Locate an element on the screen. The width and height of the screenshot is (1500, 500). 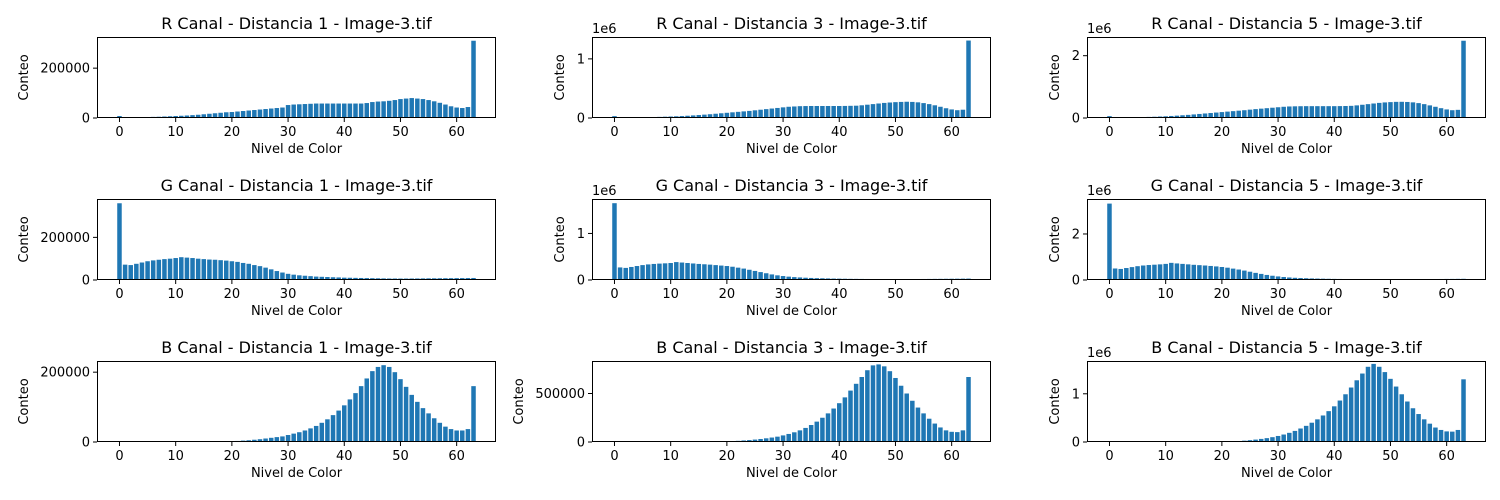
panel-6-ytick-label: 200000 is located at coordinates (65, 373).